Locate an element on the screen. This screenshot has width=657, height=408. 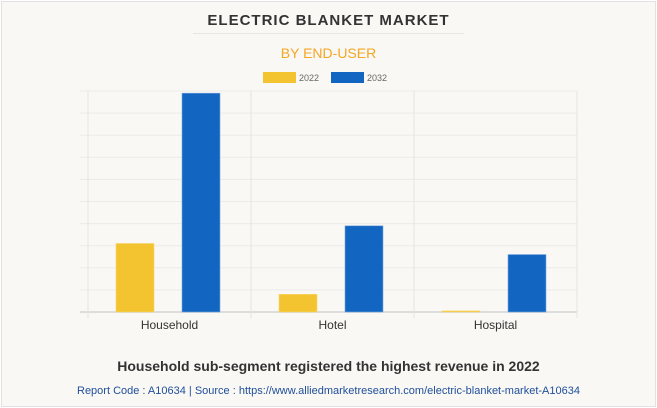
bar-household-2022 is located at coordinates (135, 278).